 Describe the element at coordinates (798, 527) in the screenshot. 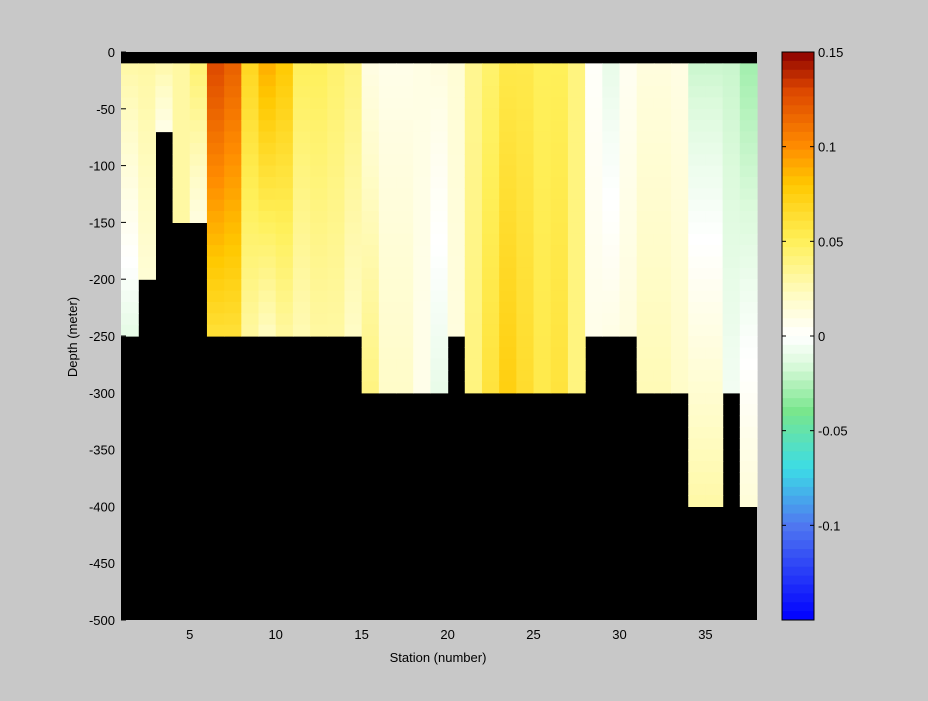

I see `colorbar-segment` at that location.